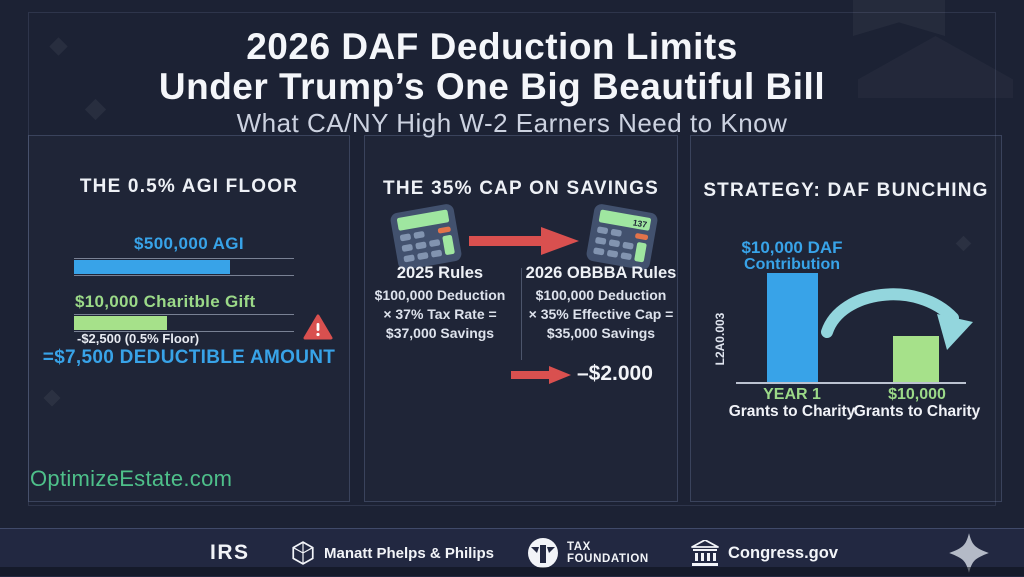 Image resolution: width=1024 pixels, height=577 pixels. What do you see at coordinates (184, 323) in the screenshot?
I see `gift-bar-track` at bounding box center [184, 323].